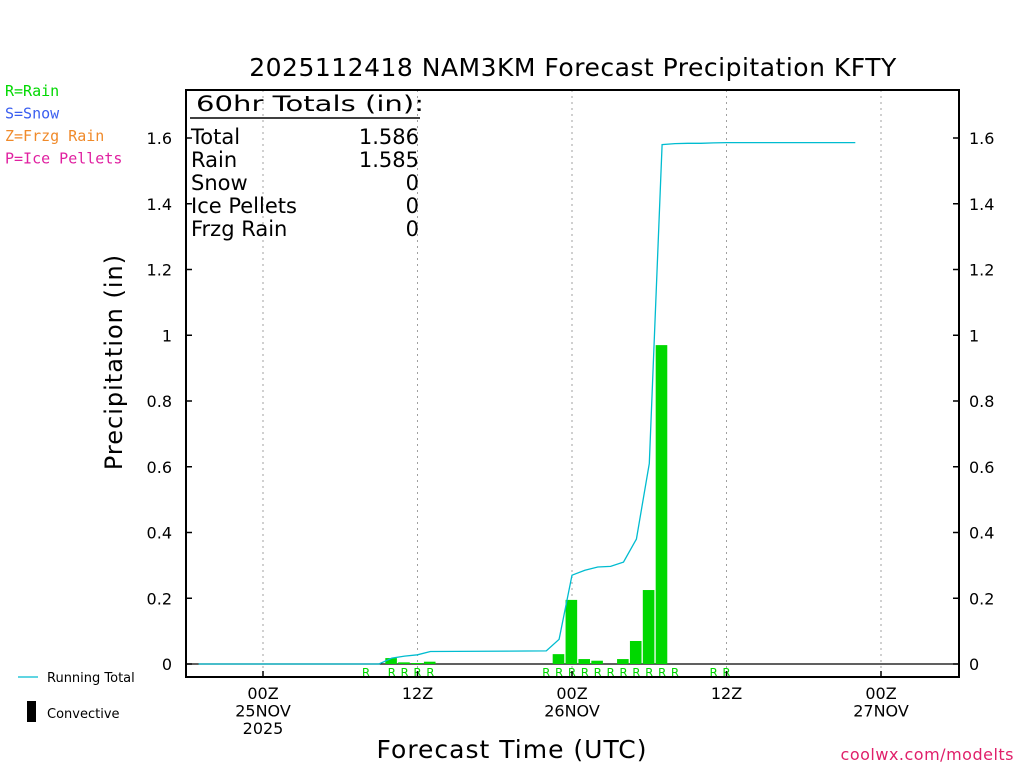 This screenshot has width=1024, height=768. I want to click on y-tick-label-right: 1.2, so click(981, 270).